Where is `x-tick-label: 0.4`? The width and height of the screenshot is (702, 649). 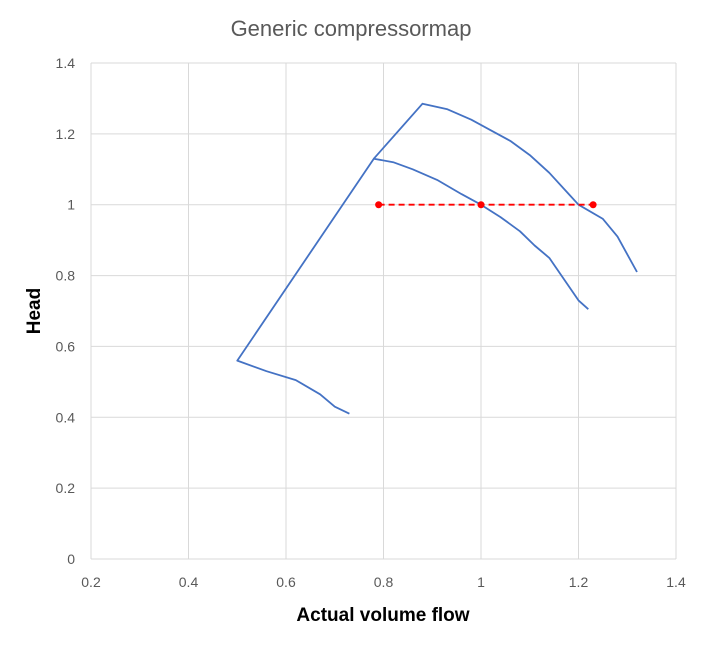 x-tick-label: 0.4 is located at coordinates (189, 582).